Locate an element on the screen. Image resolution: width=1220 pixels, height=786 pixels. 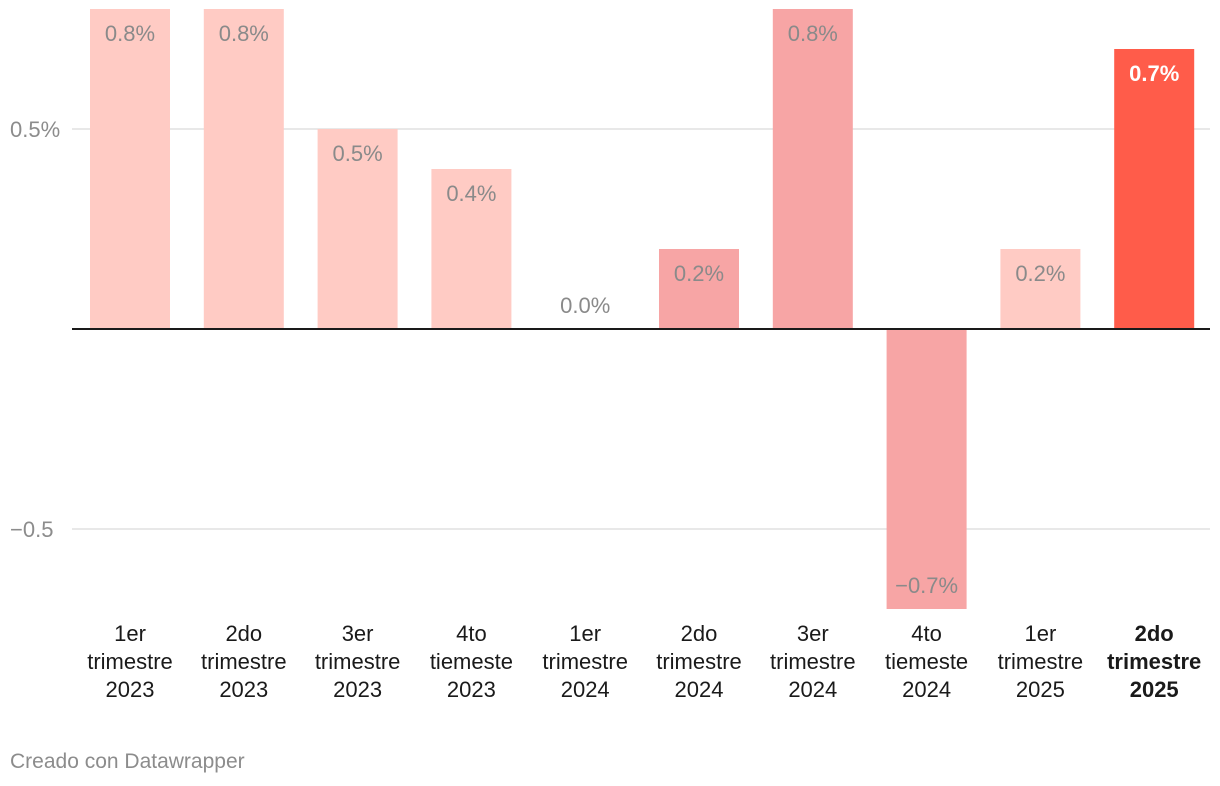
y-axis-tick-labels: 0.5% −0.5 is located at coordinates (35, 329).